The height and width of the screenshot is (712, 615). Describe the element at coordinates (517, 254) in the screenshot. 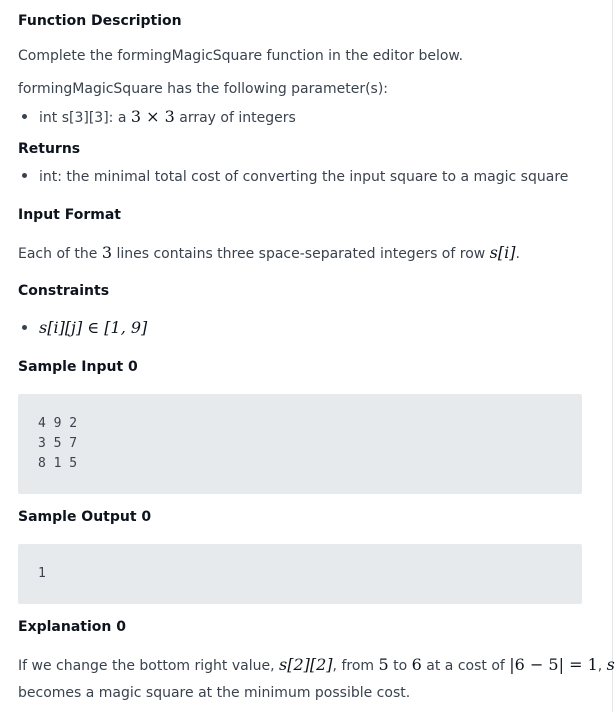

I see `input-format-suffix: .` at that location.